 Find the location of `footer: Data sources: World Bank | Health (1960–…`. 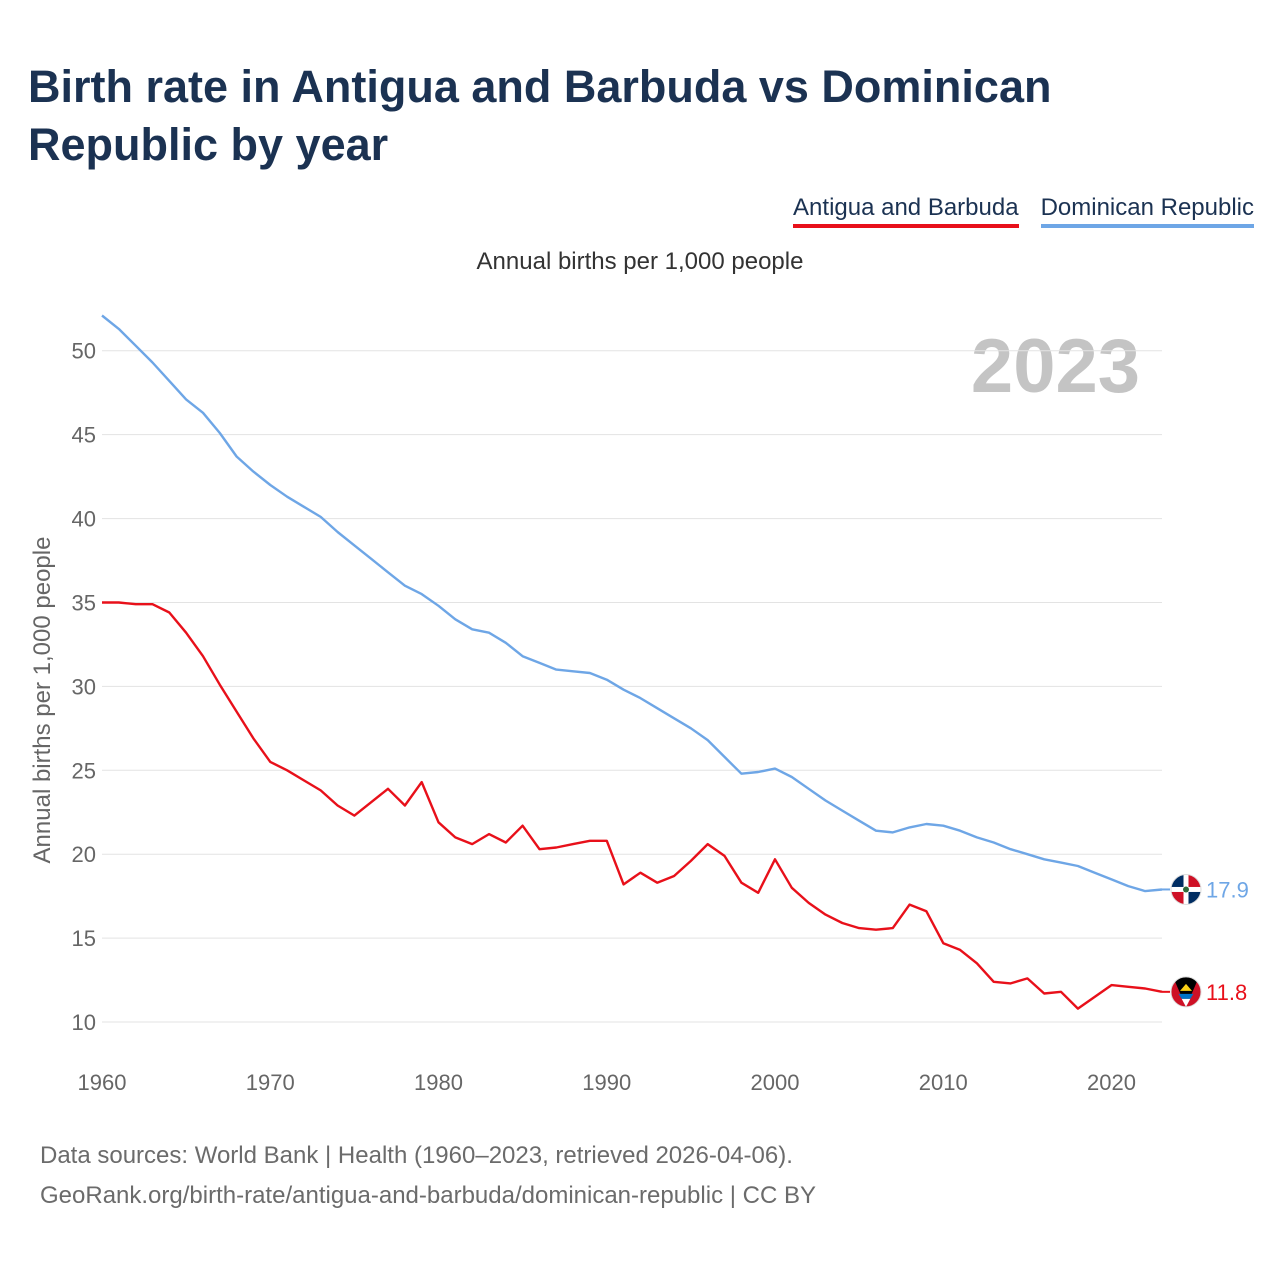

footer: Data sources: World Bank | Health (1960–… is located at coordinates (428, 1176).